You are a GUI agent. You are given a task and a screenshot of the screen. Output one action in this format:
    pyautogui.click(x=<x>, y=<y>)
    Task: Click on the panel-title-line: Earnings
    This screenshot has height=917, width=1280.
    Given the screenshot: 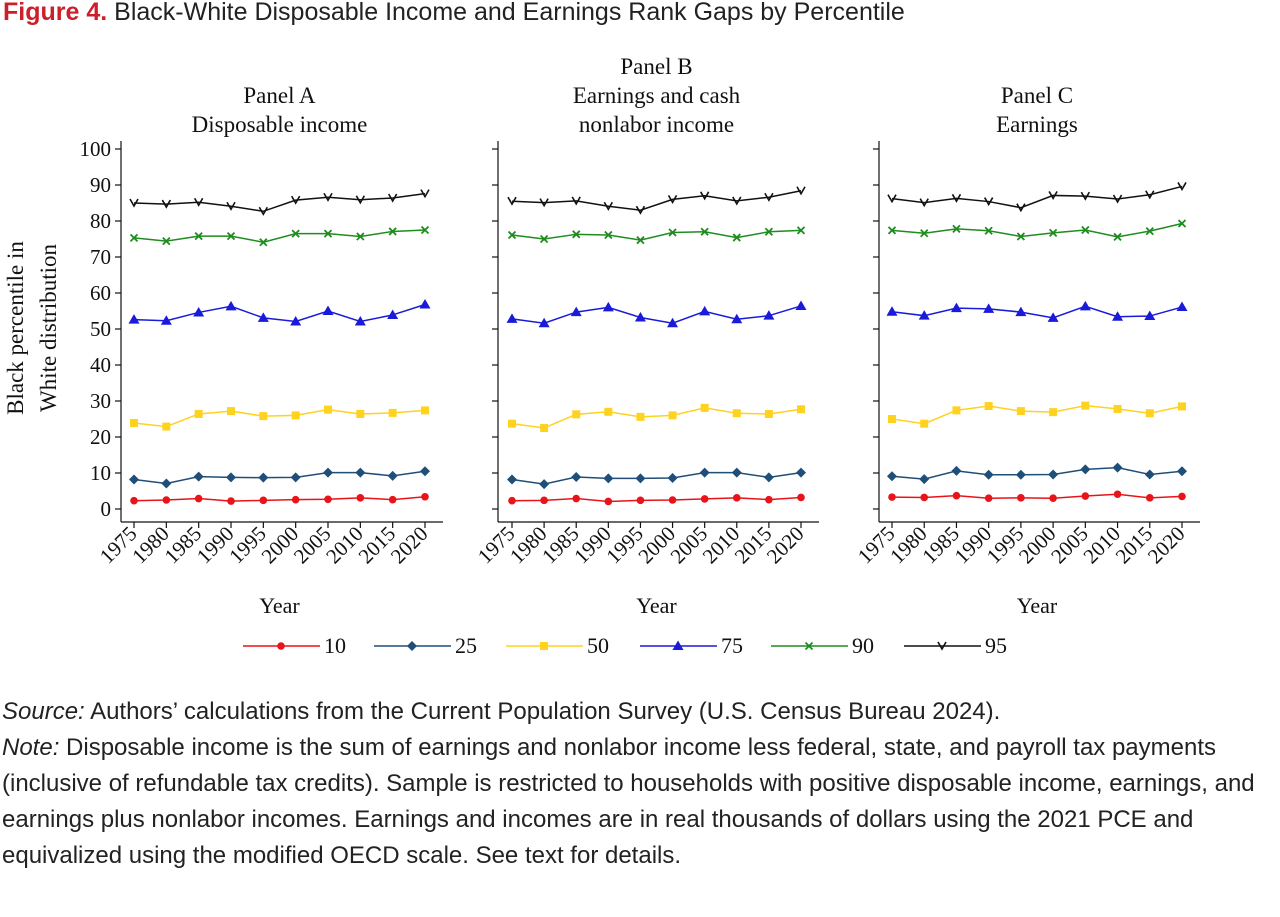 What is the action you would take?
    pyautogui.click(x=1037, y=124)
    